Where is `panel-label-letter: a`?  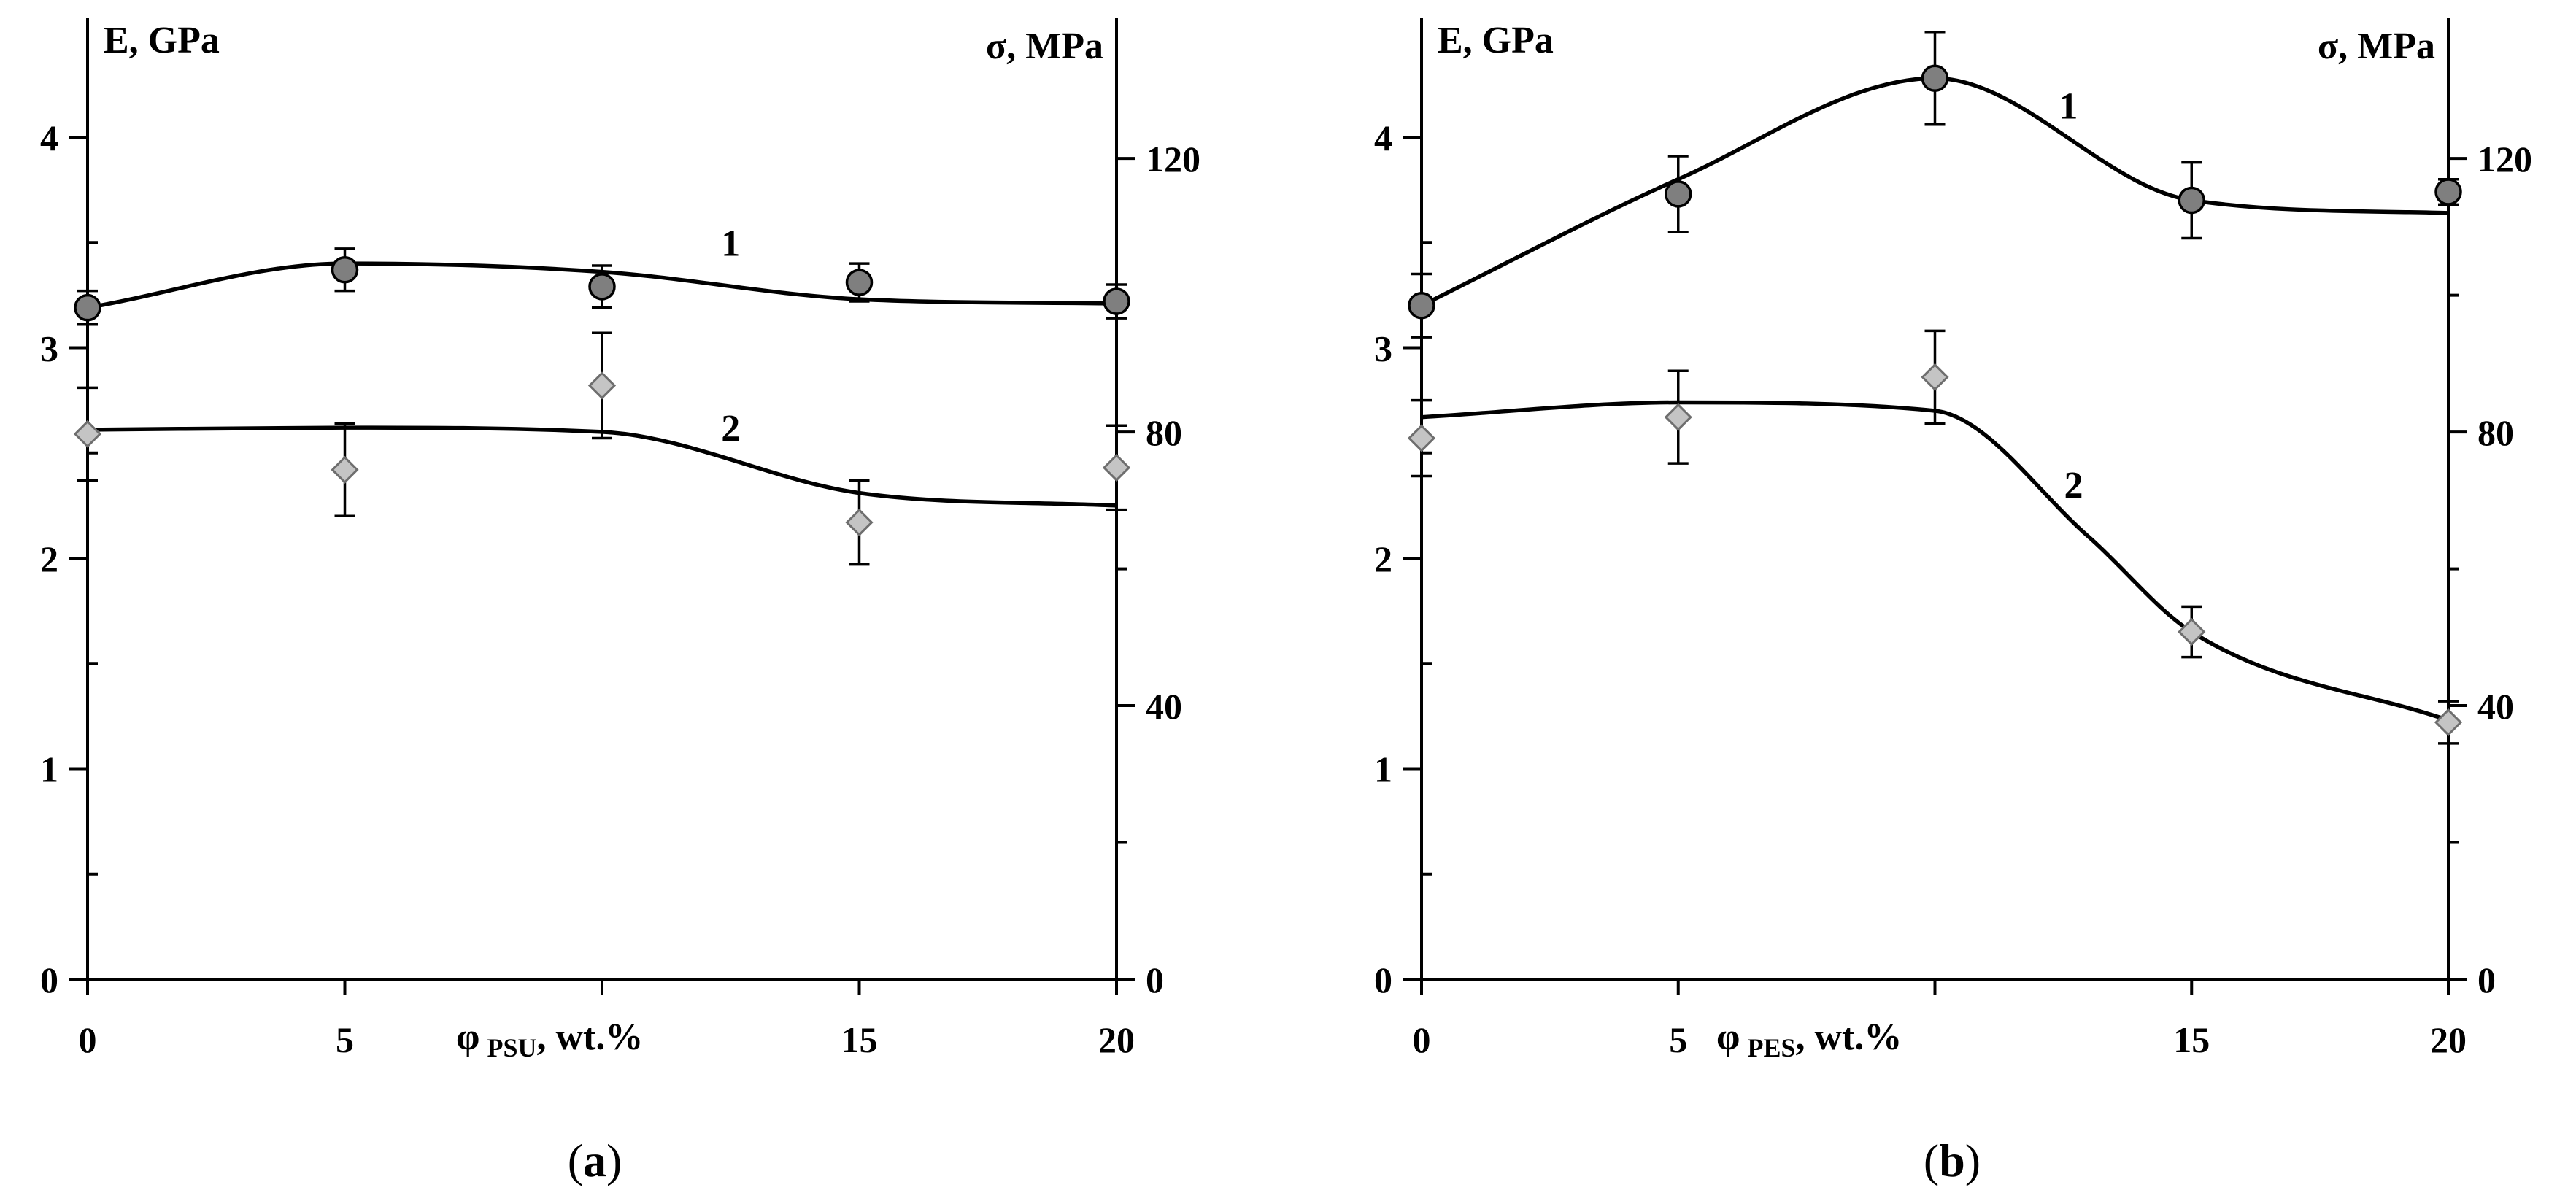 panel-label-letter: a is located at coordinates (595, 1160).